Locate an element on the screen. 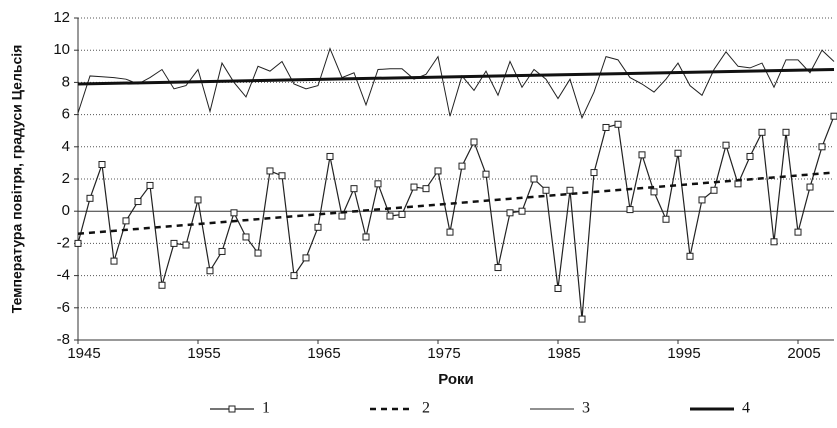  legend-label: 3 is located at coordinates (586, 408).